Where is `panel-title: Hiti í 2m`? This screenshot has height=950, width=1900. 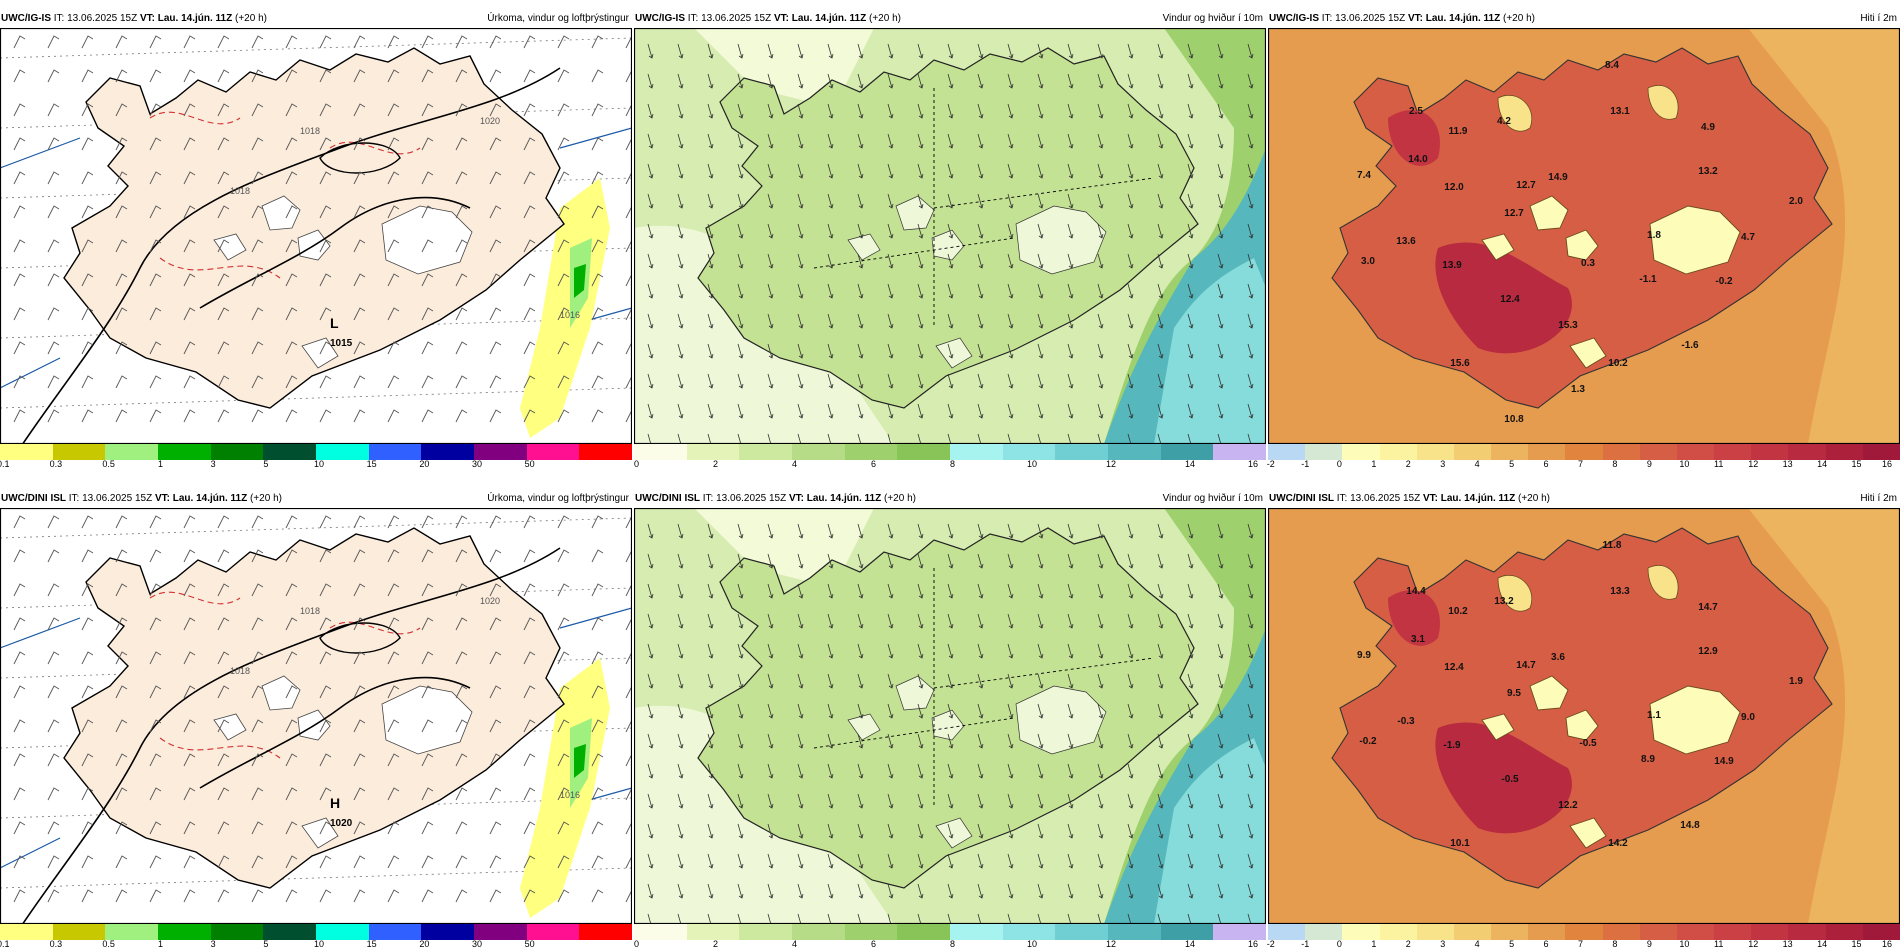 panel-title: Hiti í 2m is located at coordinates (1878, 18).